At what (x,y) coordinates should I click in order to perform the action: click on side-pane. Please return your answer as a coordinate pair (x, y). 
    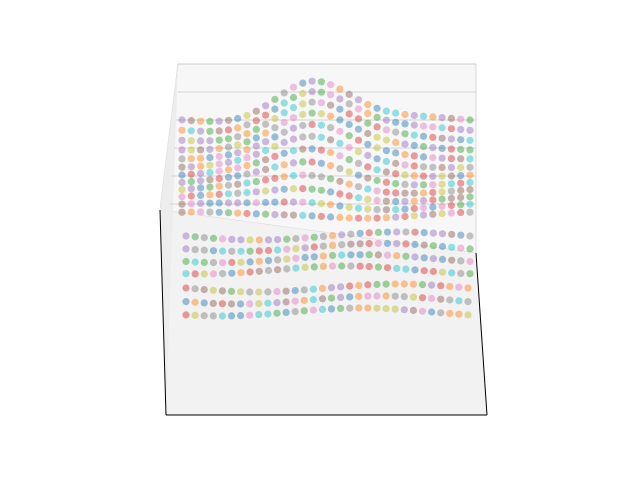
    Looking at the image, I should click on (169, 239).